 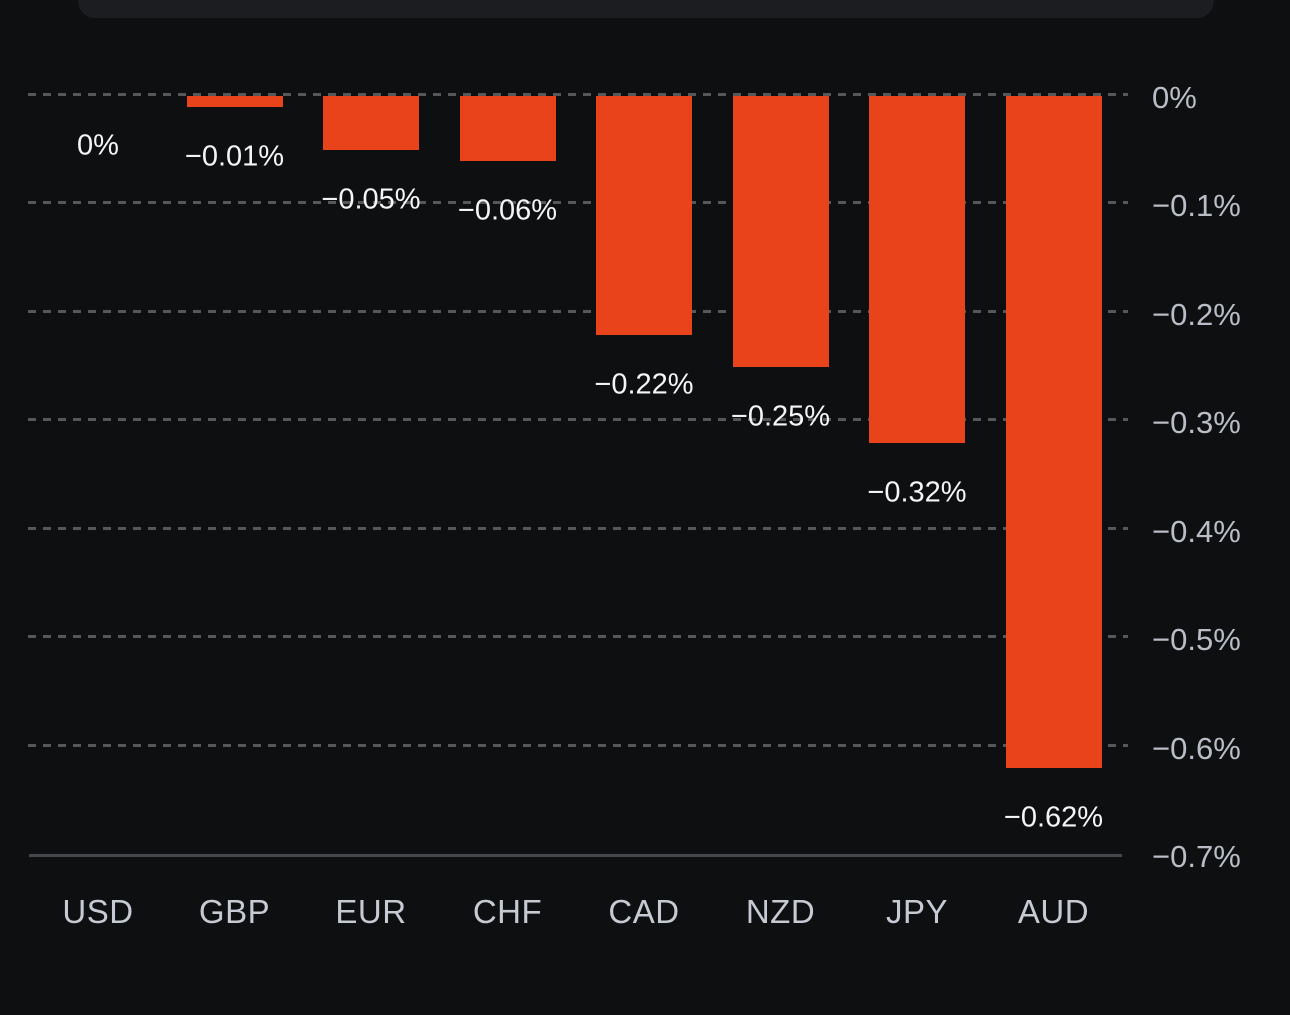 What do you see at coordinates (780, 911) in the screenshot?
I see `x-tick-nzd: NZD` at bounding box center [780, 911].